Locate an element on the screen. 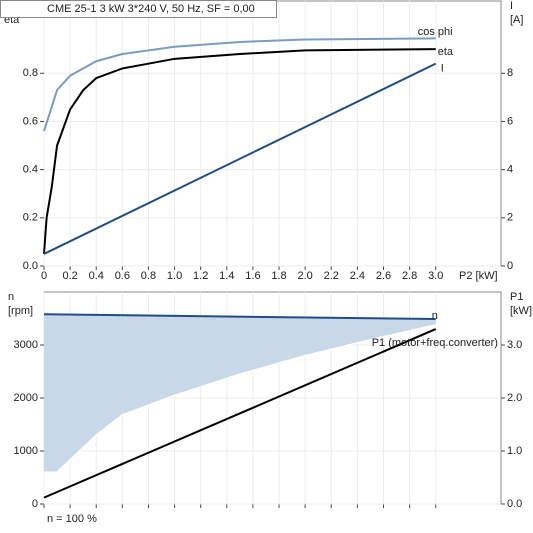 This screenshot has height=533, width=533. y2-tick-label: 0.0 is located at coordinates (514, 504).